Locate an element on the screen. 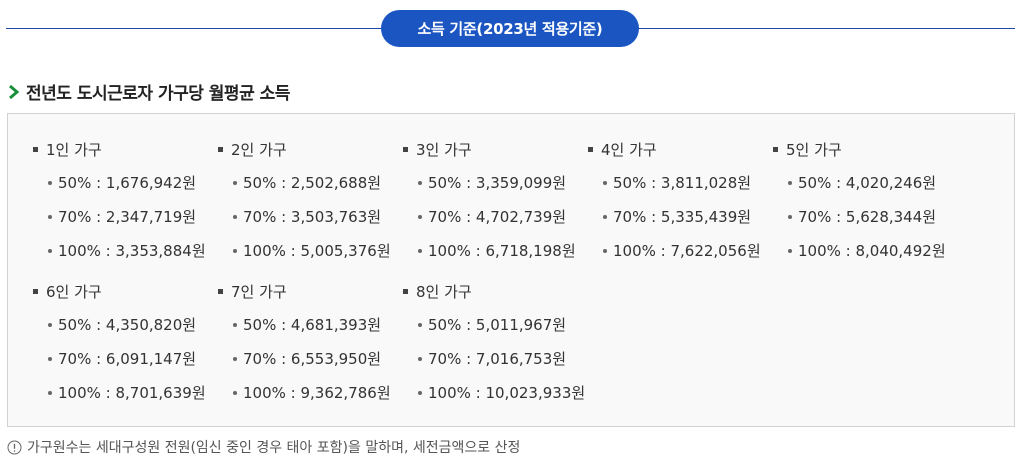 This screenshot has width=1026, height=465. income-item-text: 50% : 3,359,099원 is located at coordinates (497, 183).